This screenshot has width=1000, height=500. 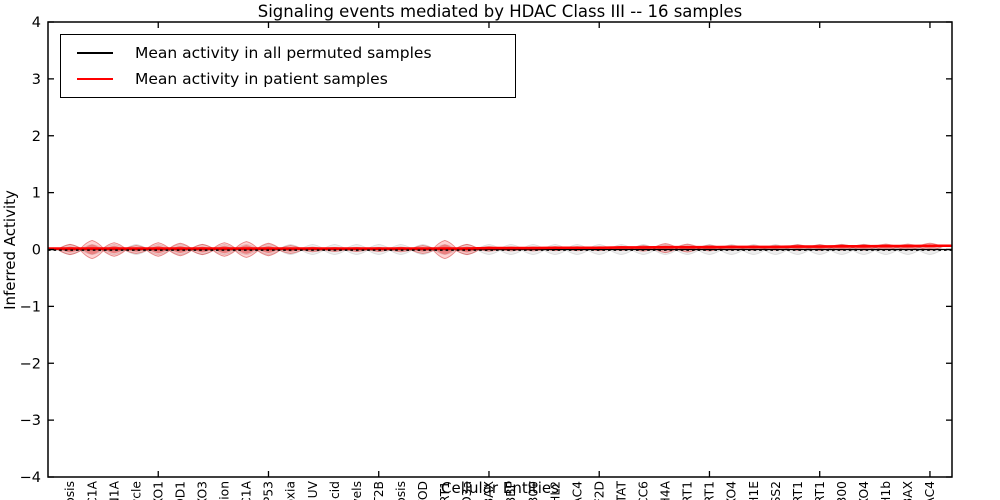 What do you see at coordinates (203, 490) in the screenshot?
I see `x-entity-label: FOXO3` at bounding box center [203, 490].